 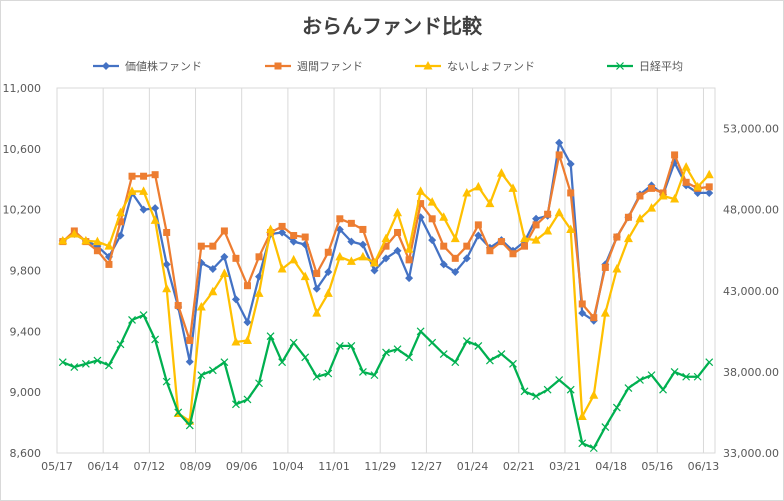 What do you see at coordinates (103, 466) in the screenshot?
I see `x-tick-label: 06/14` at bounding box center [103, 466].